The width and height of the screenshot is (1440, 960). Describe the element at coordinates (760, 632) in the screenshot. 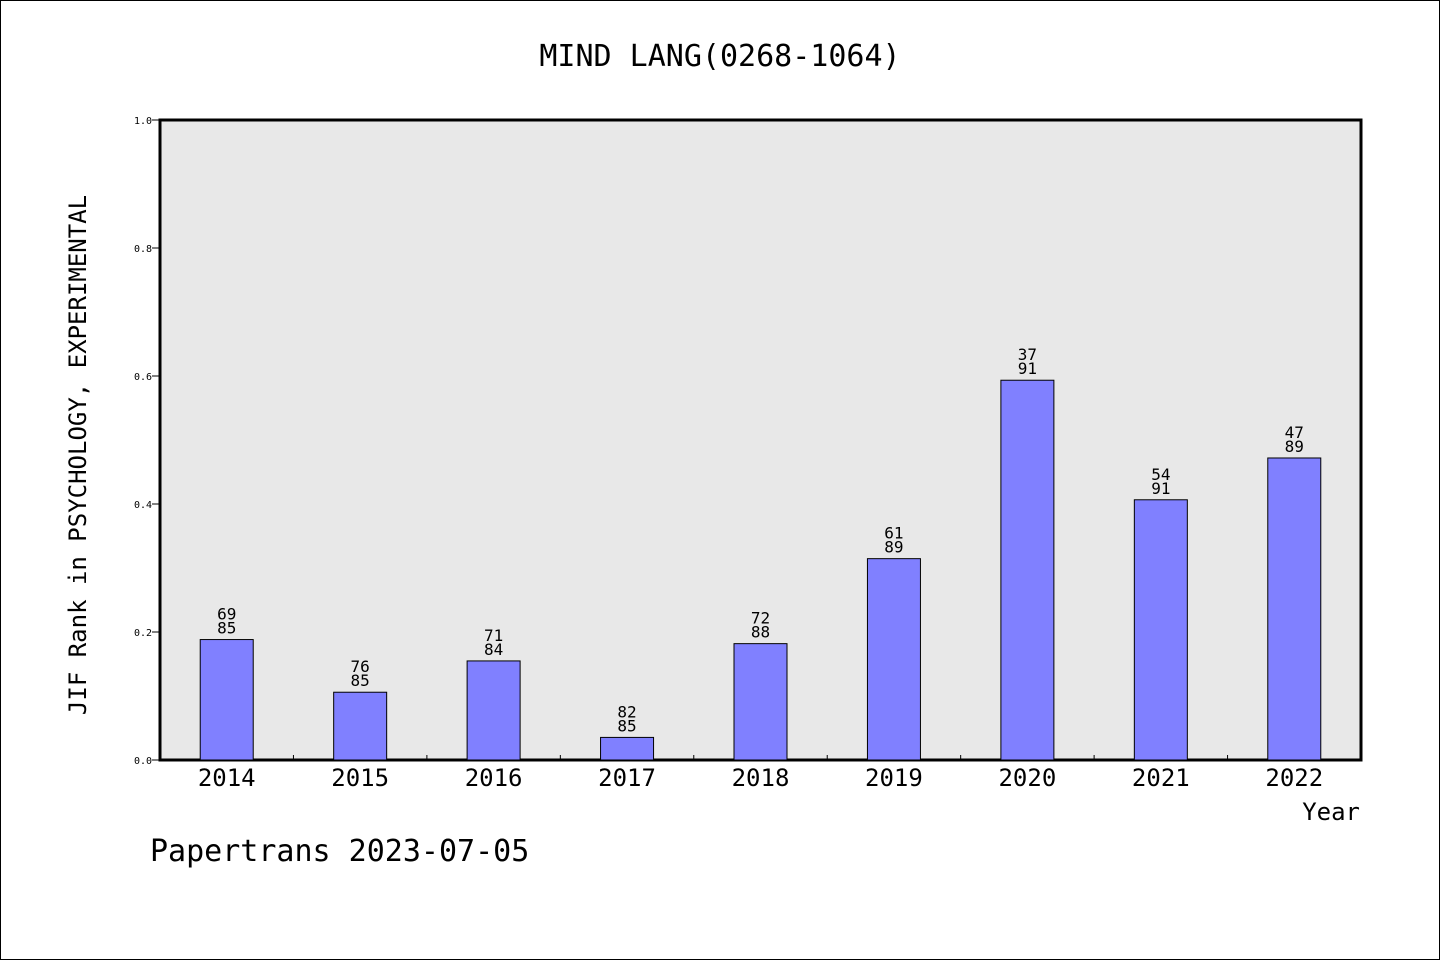

I see `bar-total-label: 88` at that location.